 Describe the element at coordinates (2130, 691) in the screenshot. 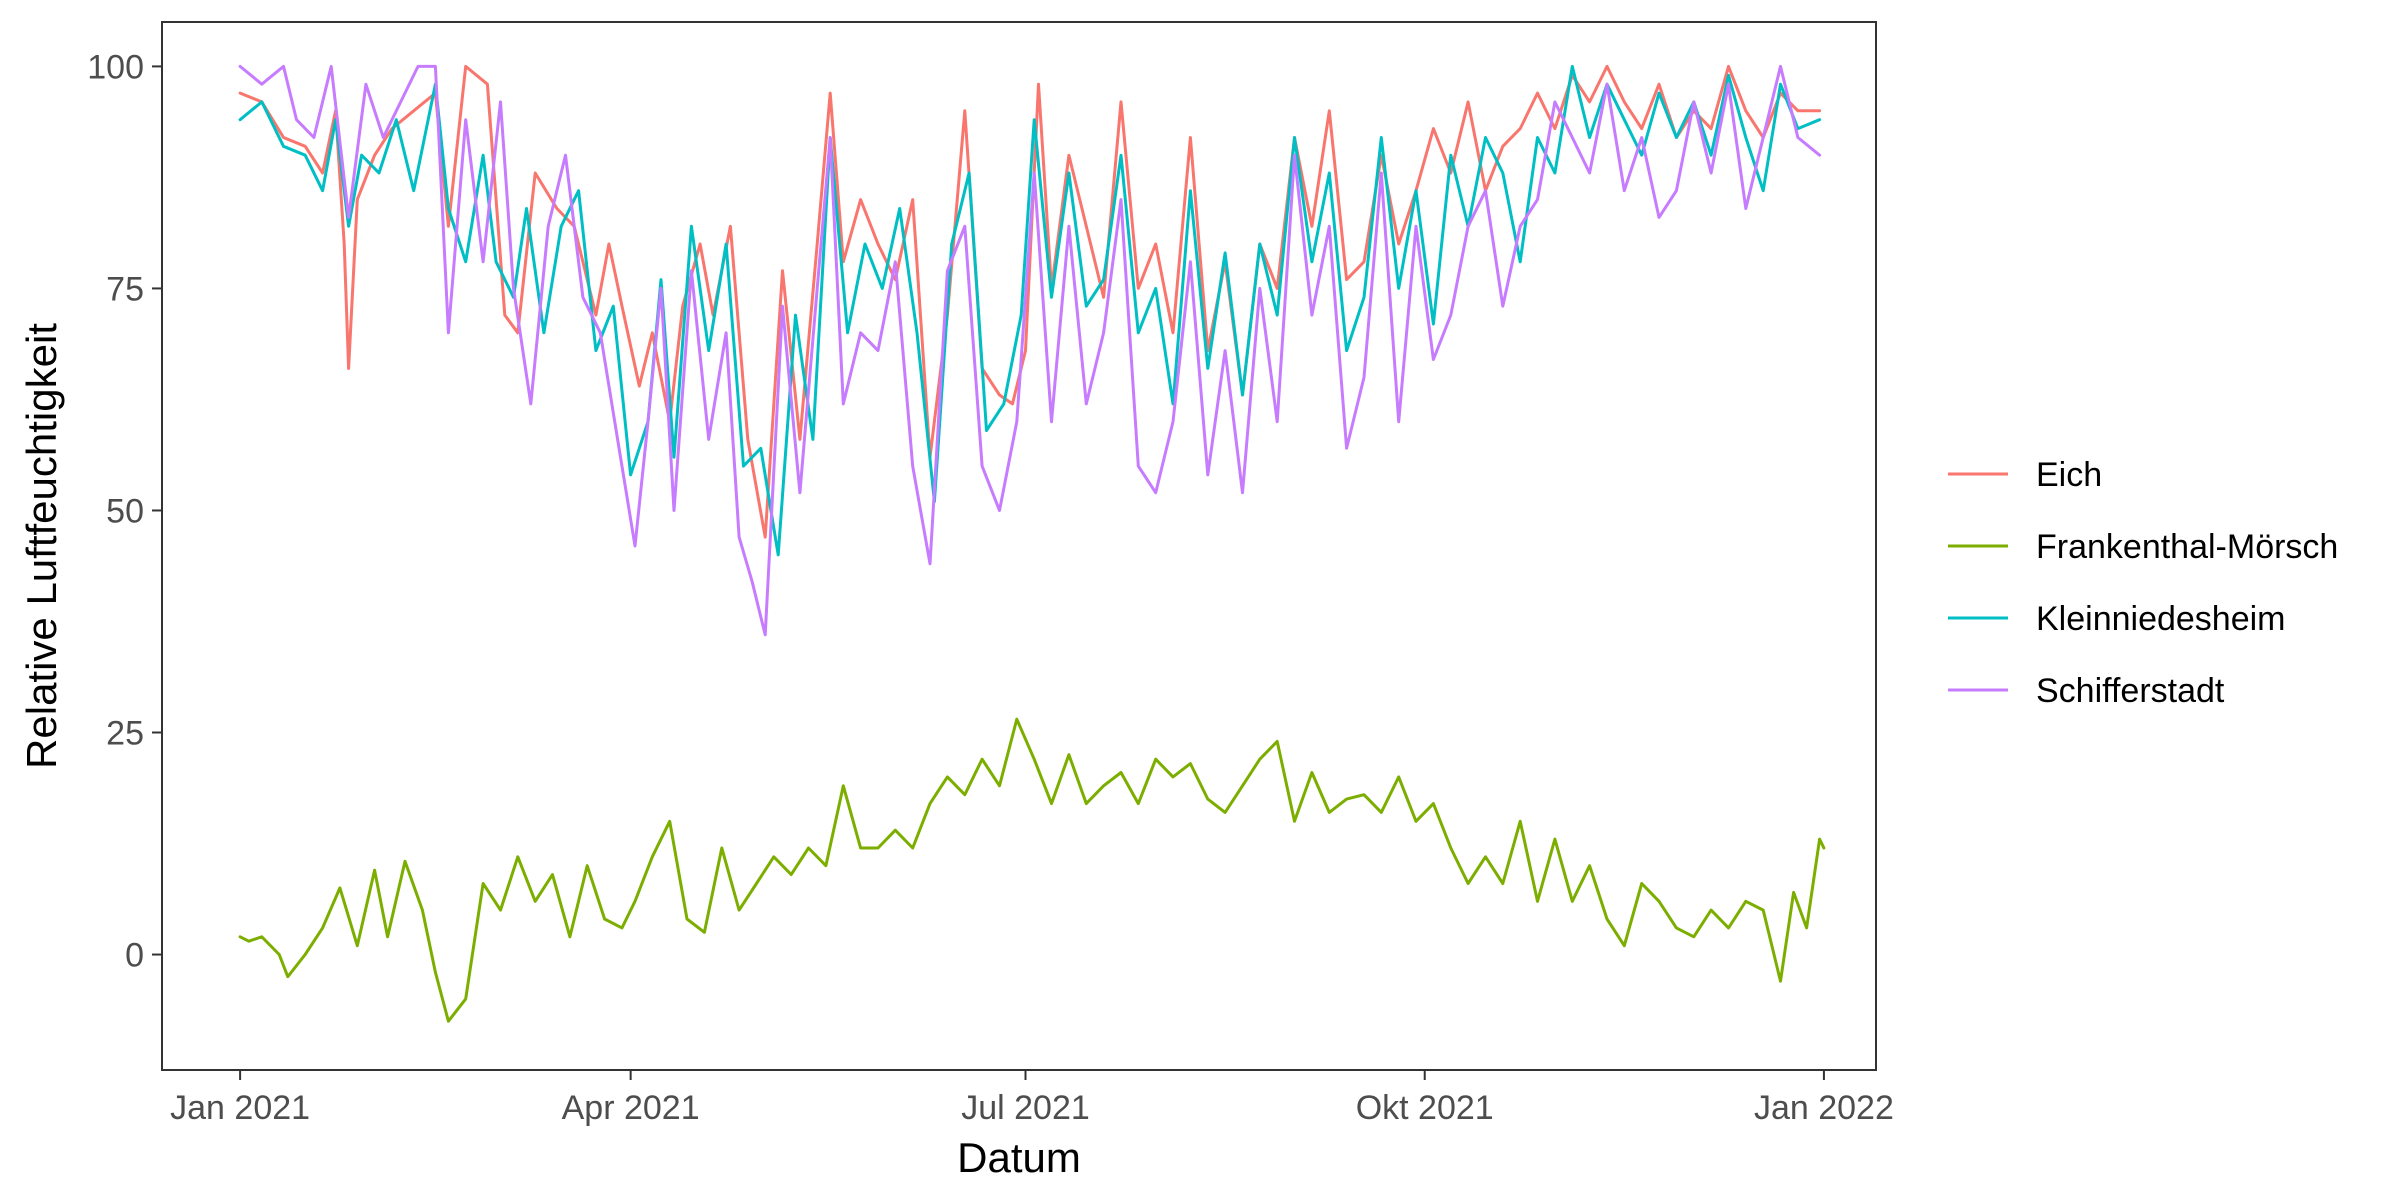

I see `legend-label: Schifferstadt` at that location.